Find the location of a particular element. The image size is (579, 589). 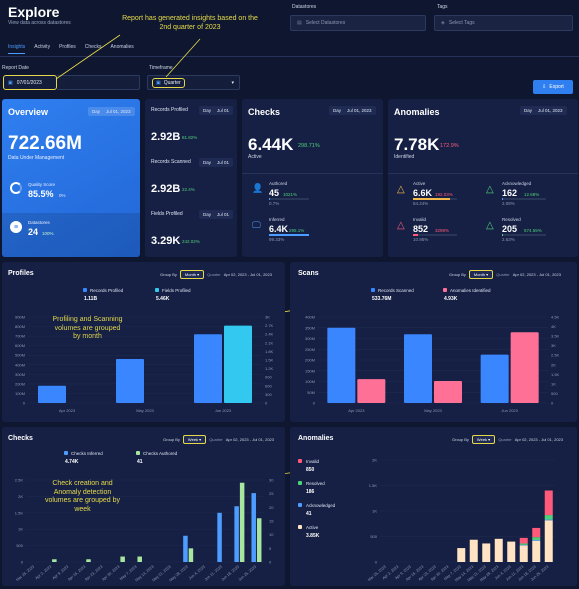

group-by-value: Month is located at coordinates (479, 274).